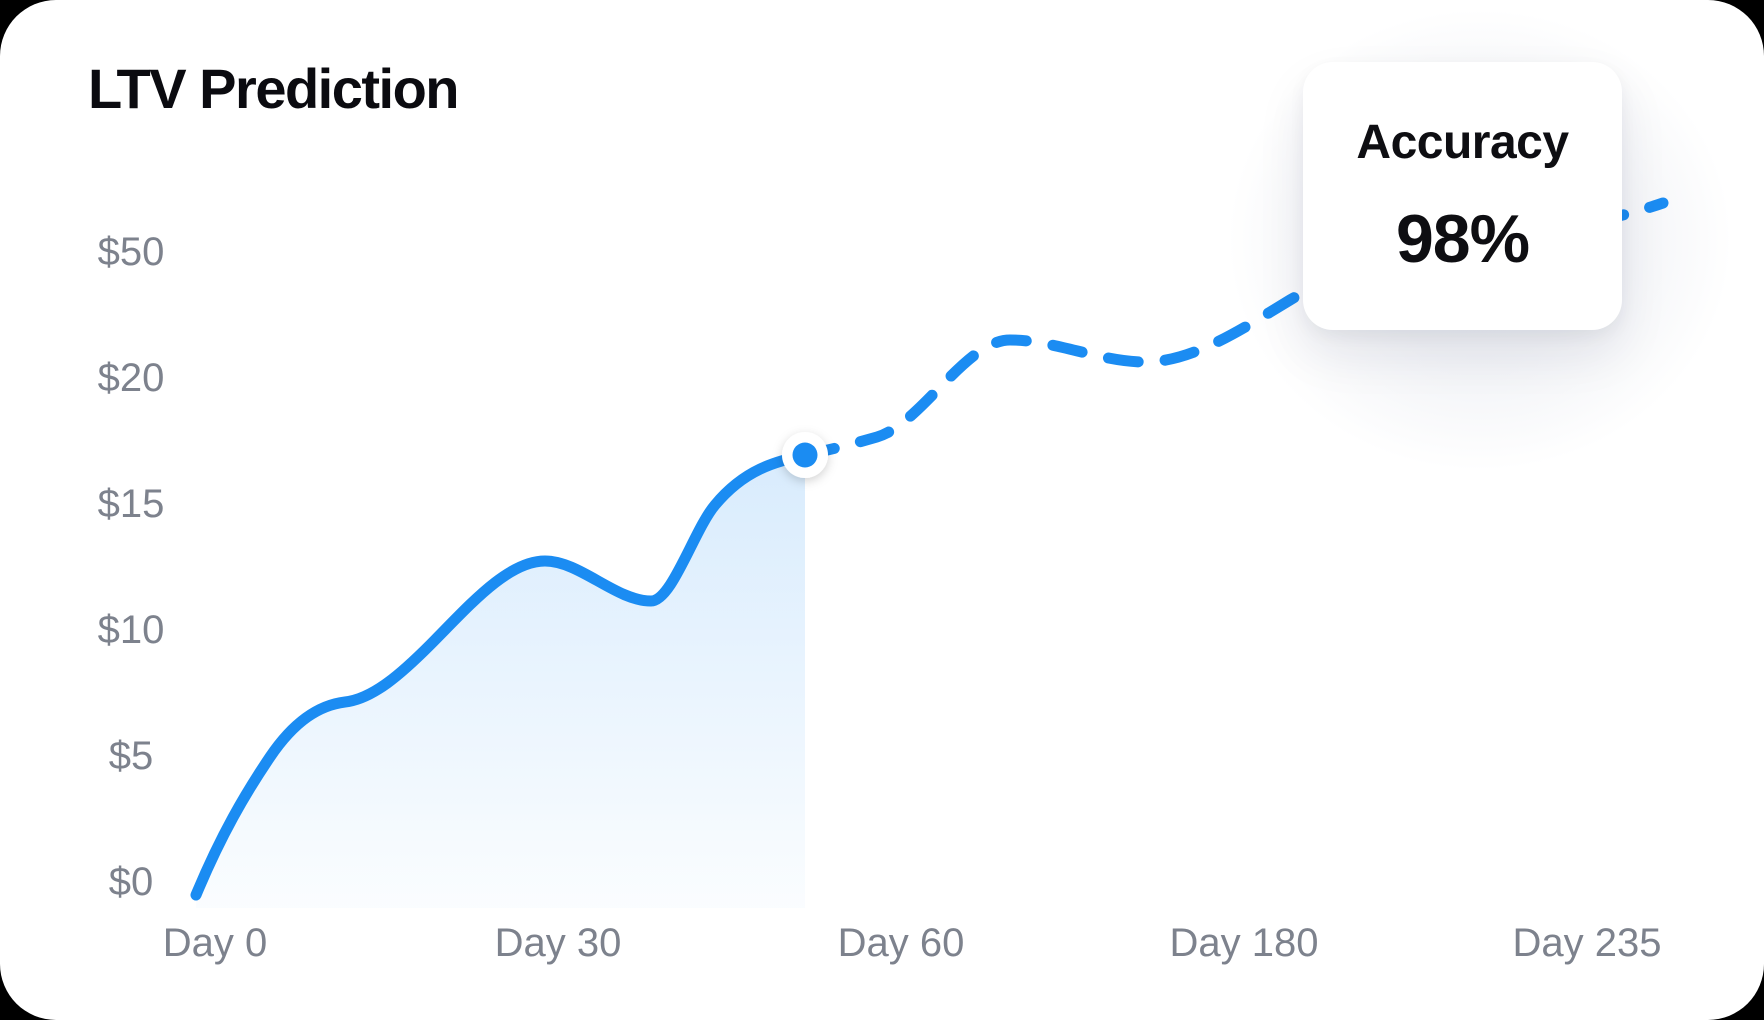 The width and height of the screenshot is (1764, 1020). What do you see at coordinates (131, 252) in the screenshot?
I see `y-axis-label-50: $50` at bounding box center [131, 252].